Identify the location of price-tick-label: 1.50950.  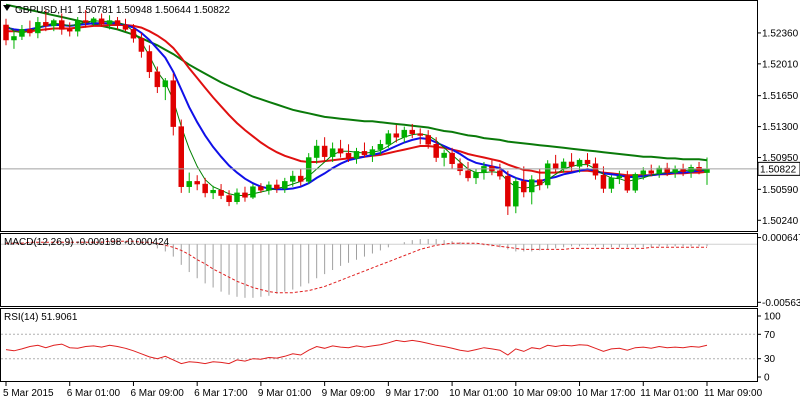
(780, 158).